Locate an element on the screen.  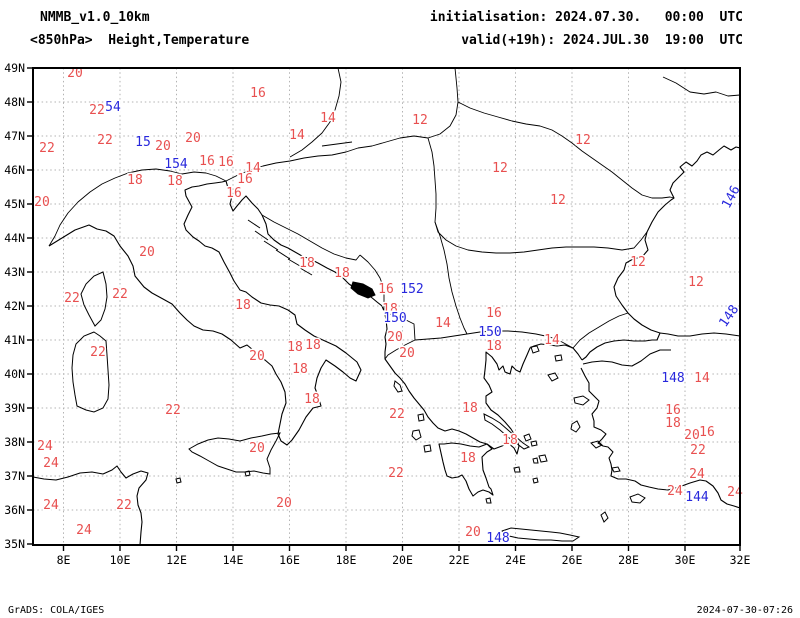
lon-axis-label: 26E is located at coordinates (572, 560).